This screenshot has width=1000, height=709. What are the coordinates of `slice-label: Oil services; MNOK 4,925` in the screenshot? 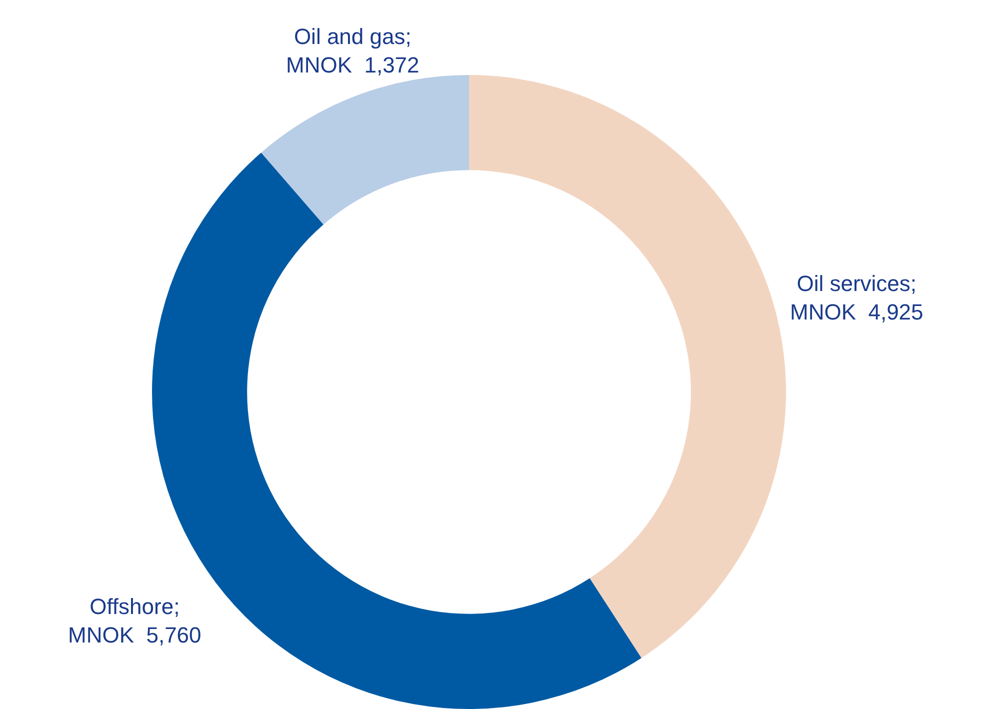 It's located at (857, 298).